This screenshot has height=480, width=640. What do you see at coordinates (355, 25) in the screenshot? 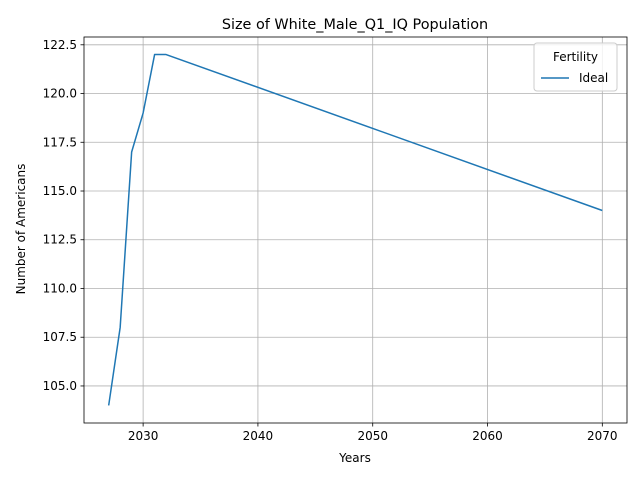
I see `chart-title: Size of White_Male_Q1_IQ Population` at bounding box center [355, 25].